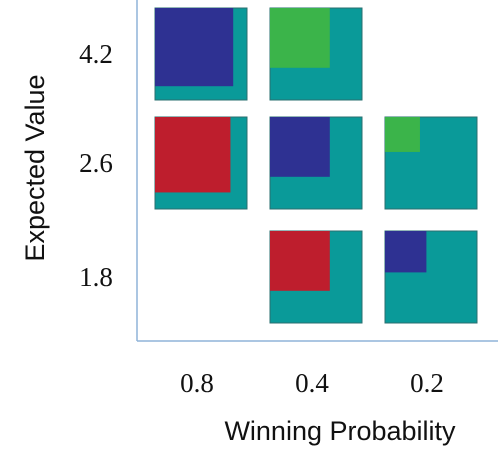  What do you see at coordinates (96, 54) in the screenshot?
I see `y-tick-label: 4.2` at bounding box center [96, 54].